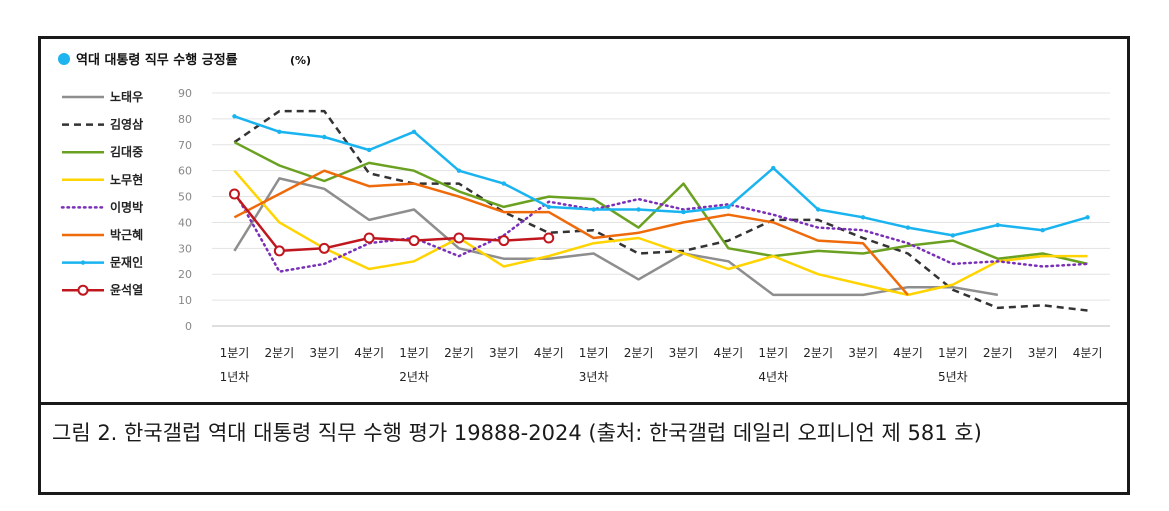  What do you see at coordinates (126, 206) in the screenshot?
I see `legend-label: 이명박` at bounding box center [126, 206].